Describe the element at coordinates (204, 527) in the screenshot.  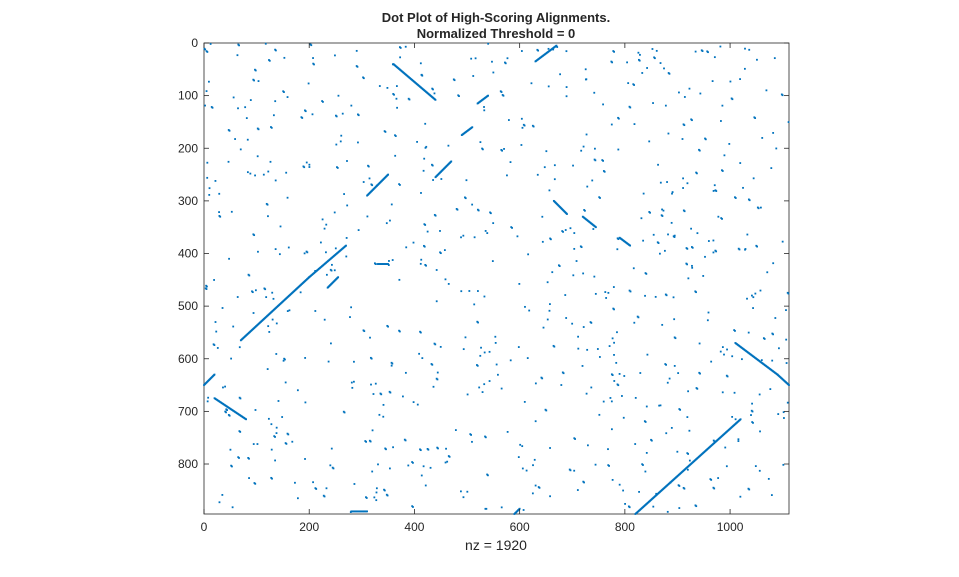
I see `x-tick-label: 0` at that location.